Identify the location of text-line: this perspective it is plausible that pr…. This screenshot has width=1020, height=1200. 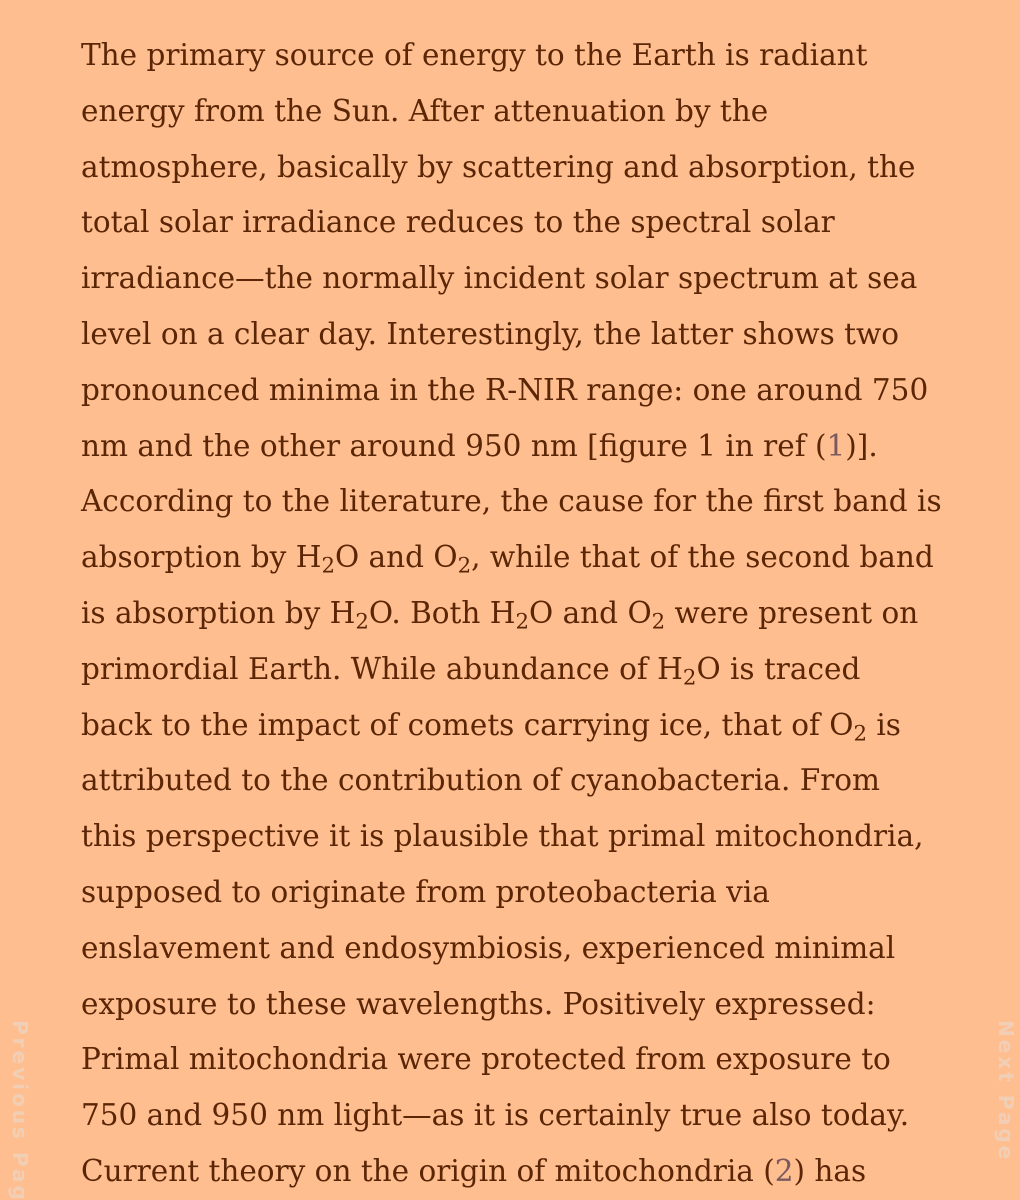
(502, 836).